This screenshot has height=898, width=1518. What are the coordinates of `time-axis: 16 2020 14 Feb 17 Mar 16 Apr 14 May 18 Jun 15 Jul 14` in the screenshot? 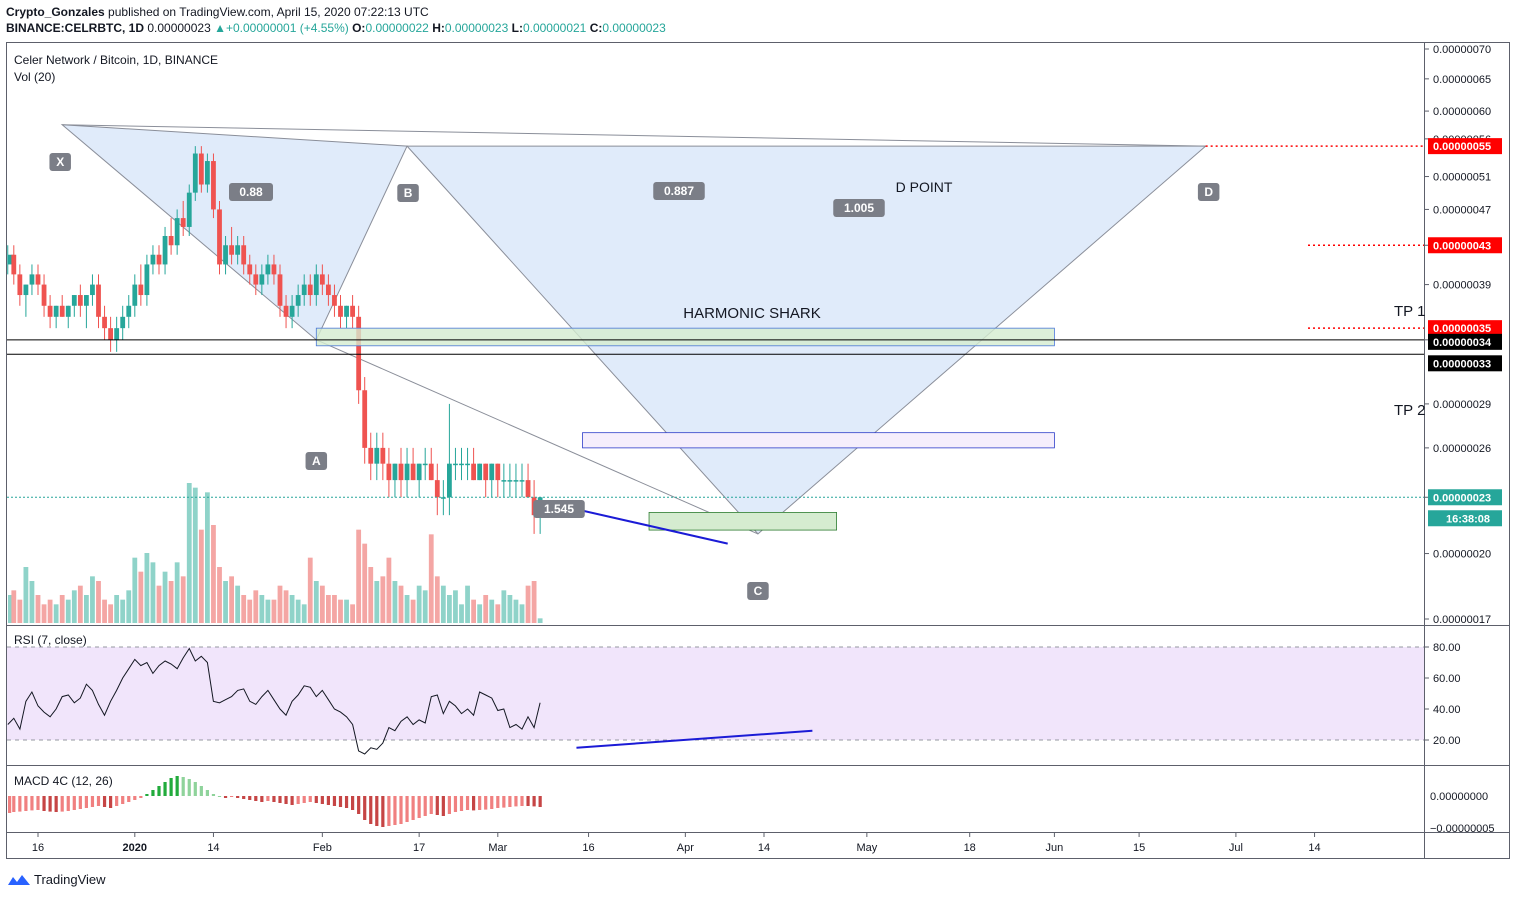 It's located at (676, 843).